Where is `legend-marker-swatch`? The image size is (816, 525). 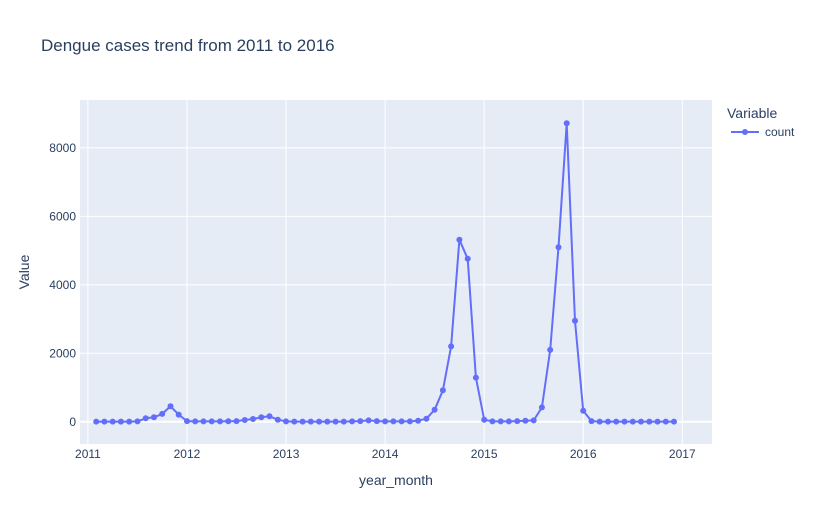
legend-marker-swatch is located at coordinates (745, 132).